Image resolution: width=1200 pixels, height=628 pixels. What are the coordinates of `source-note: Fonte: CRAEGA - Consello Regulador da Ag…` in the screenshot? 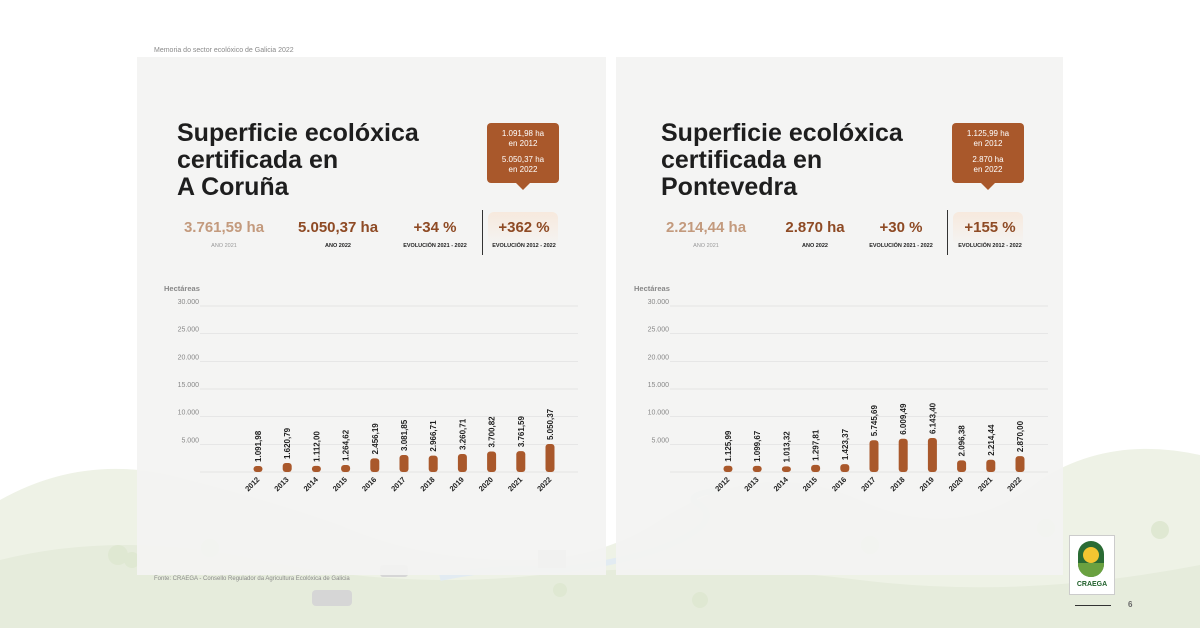 It's located at (252, 579).